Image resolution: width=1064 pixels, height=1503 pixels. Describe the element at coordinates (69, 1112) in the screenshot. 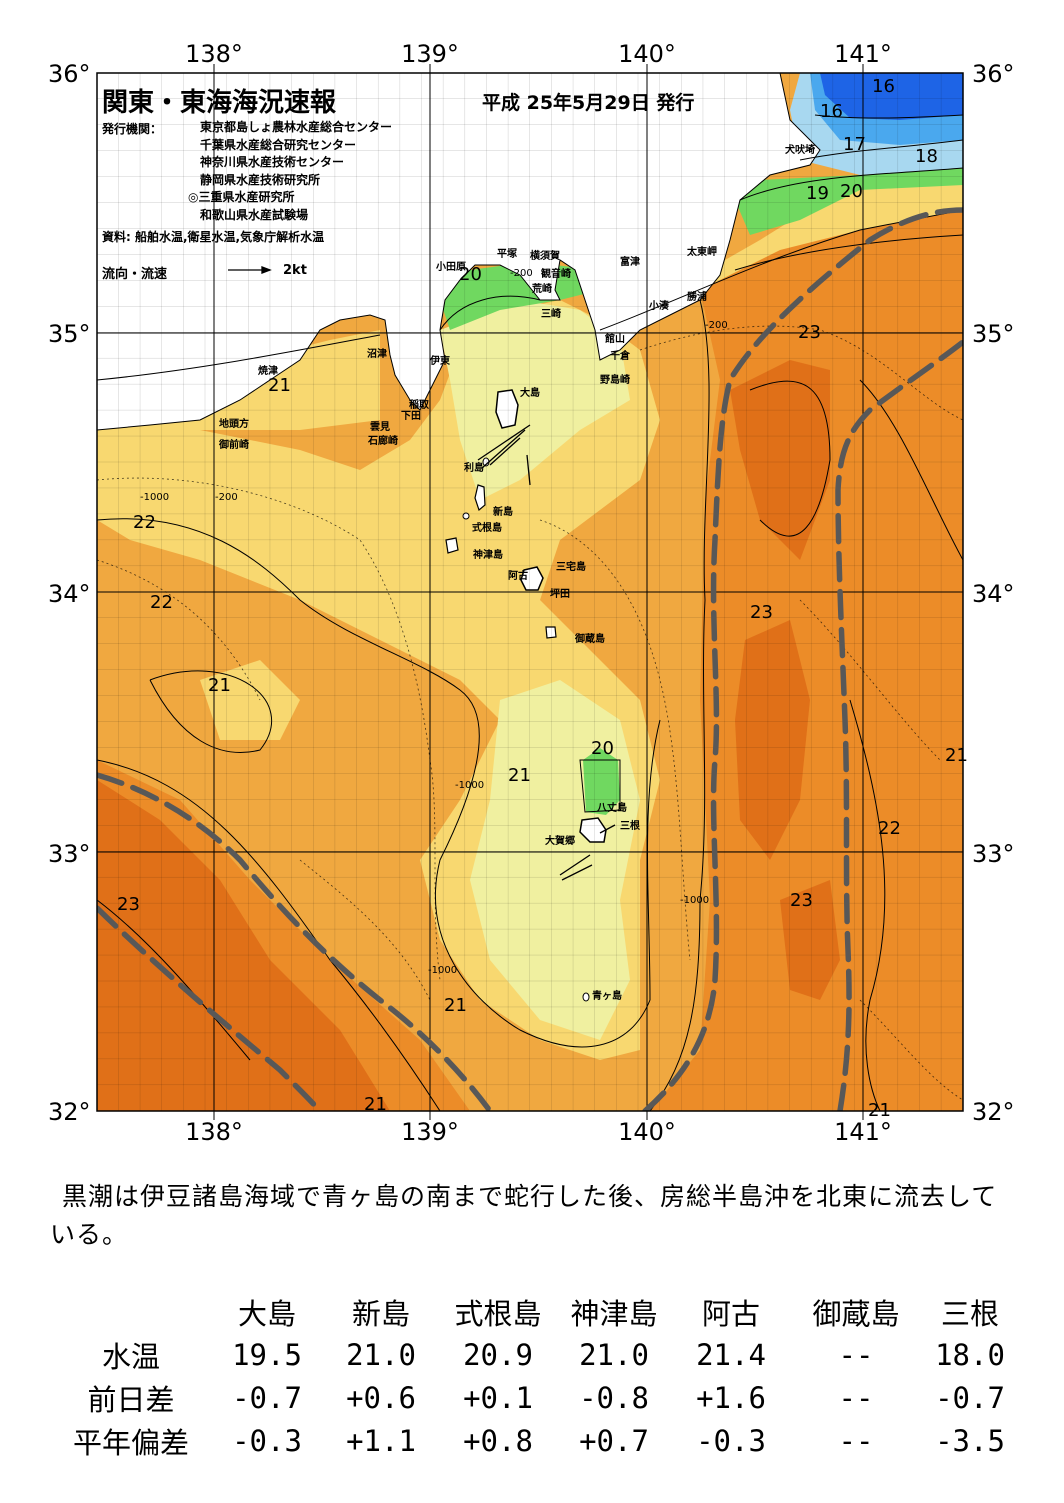

I see `lat-label-32-left: 32°` at that location.